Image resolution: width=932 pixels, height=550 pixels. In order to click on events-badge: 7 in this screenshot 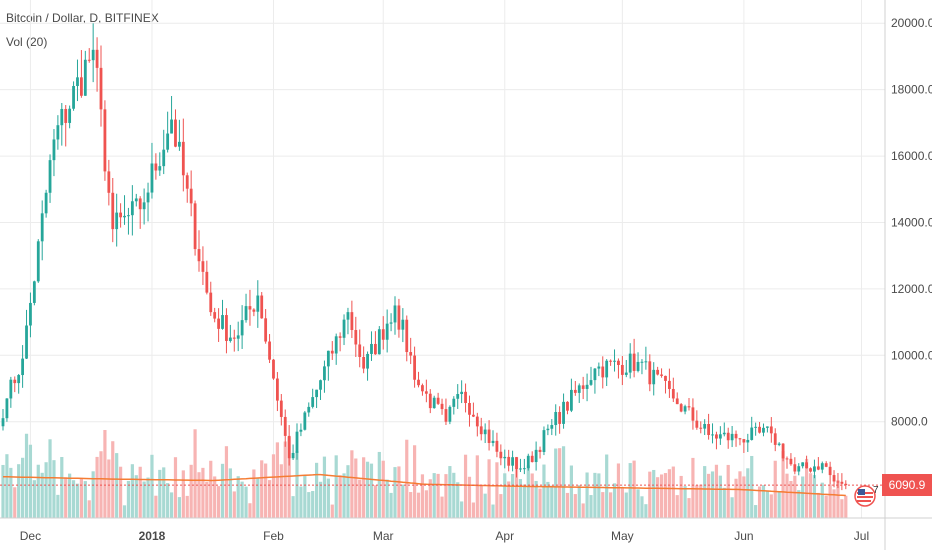, I will do `click(867, 496)`.